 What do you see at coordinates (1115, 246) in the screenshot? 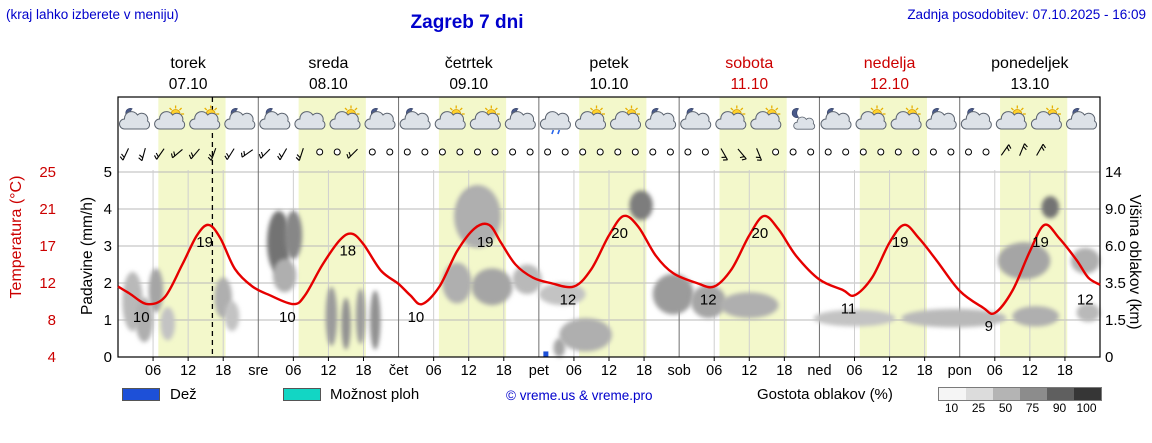
I see `svg-text: 6.0` at bounding box center [1115, 246].